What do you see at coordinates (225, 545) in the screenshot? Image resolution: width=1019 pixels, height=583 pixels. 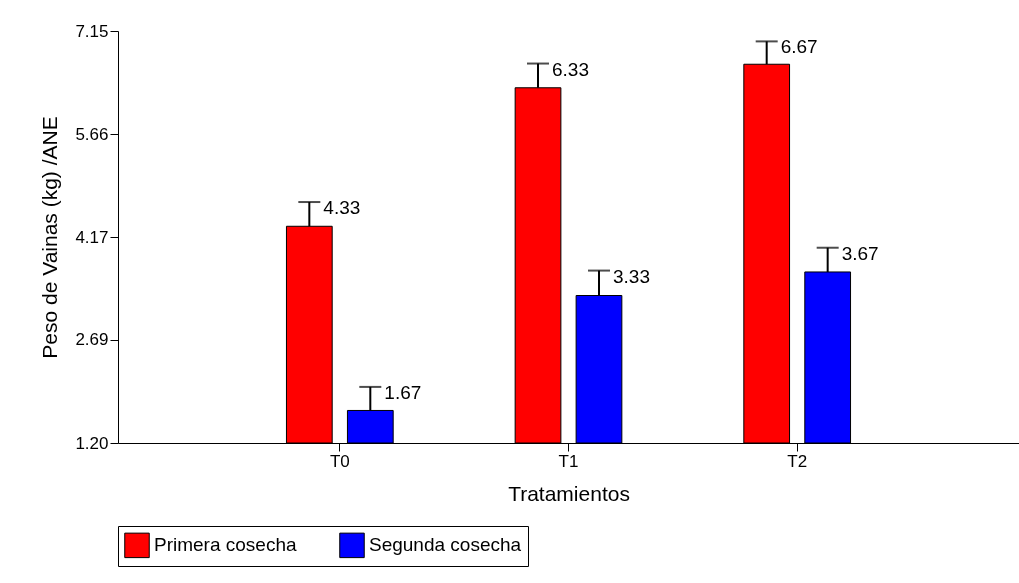 I see `legend-label: Primera cosecha` at bounding box center [225, 545].